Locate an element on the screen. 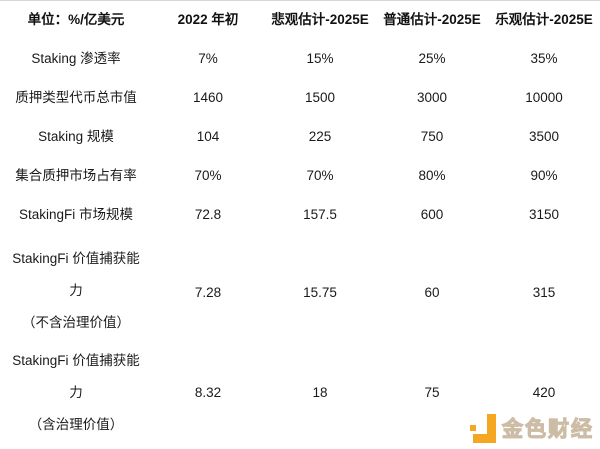 The width and height of the screenshot is (600, 449). column-header-unit: 单位：%/亿美元 is located at coordinates (76, 20).